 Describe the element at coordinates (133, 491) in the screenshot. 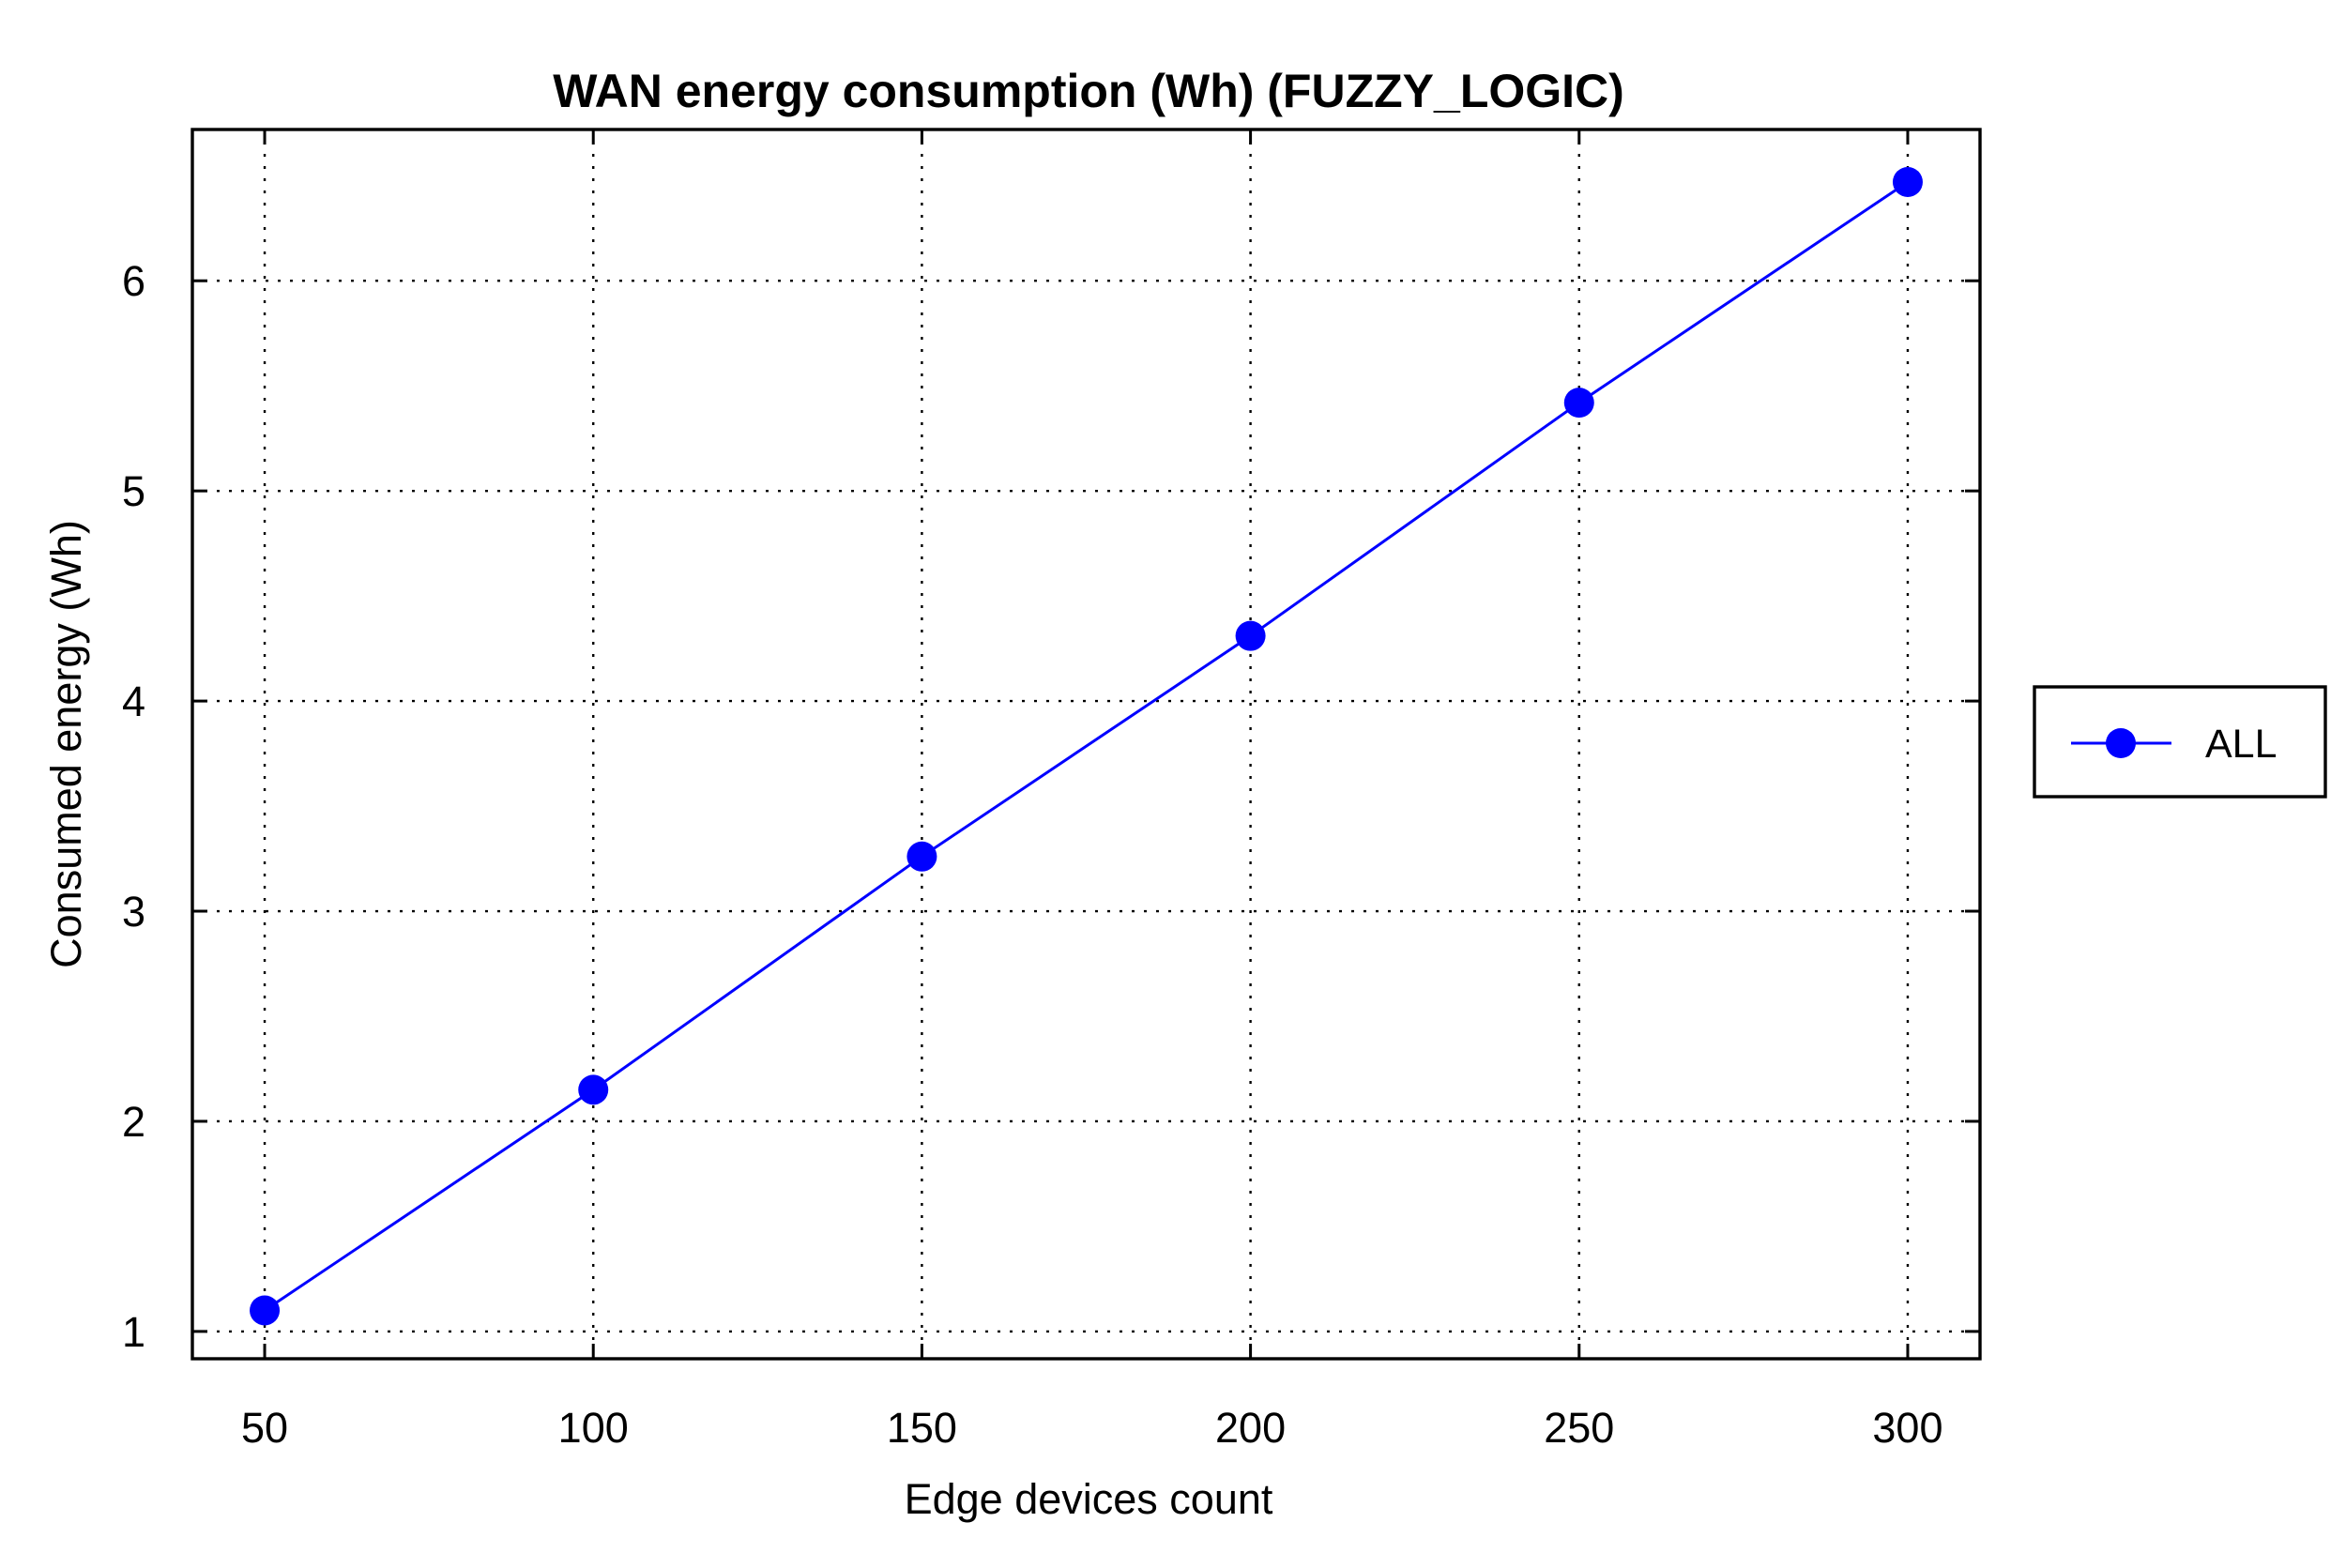

I see `y-tick-label: 5` at that location.